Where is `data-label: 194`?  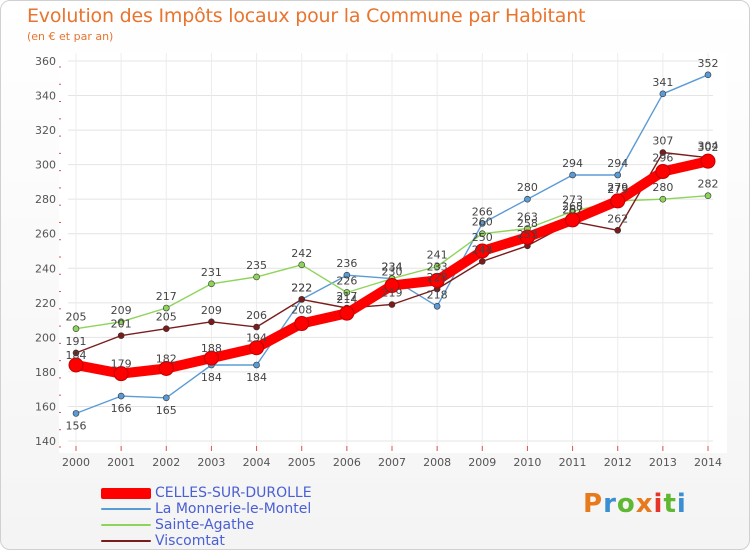 data-label: 194 is located at coordinates (256, 338).